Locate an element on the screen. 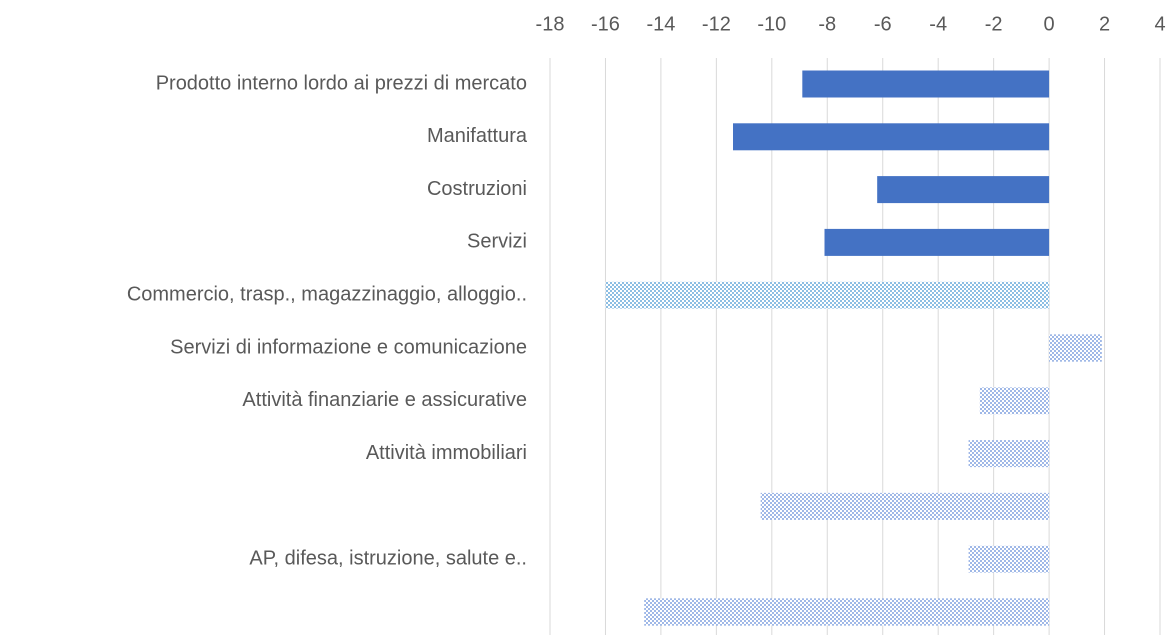  y-tick-label: Manifattura is located at coordinates (477, 136).